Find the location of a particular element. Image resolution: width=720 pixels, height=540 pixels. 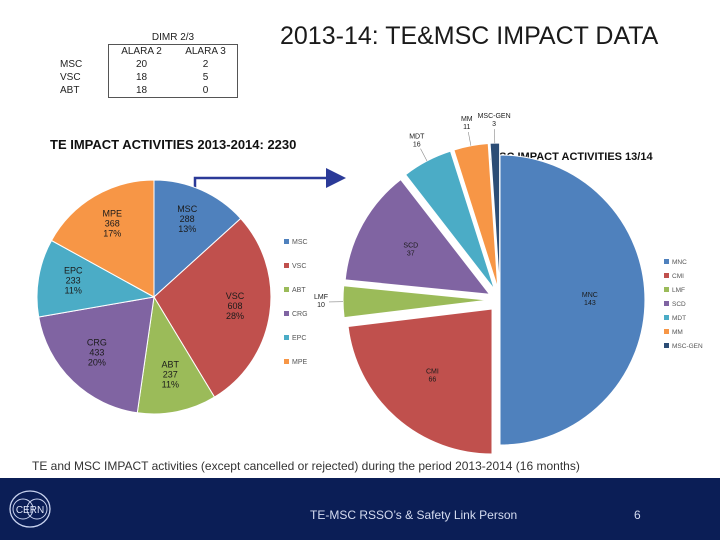

link-arrow is located at coordinates (269, 178).